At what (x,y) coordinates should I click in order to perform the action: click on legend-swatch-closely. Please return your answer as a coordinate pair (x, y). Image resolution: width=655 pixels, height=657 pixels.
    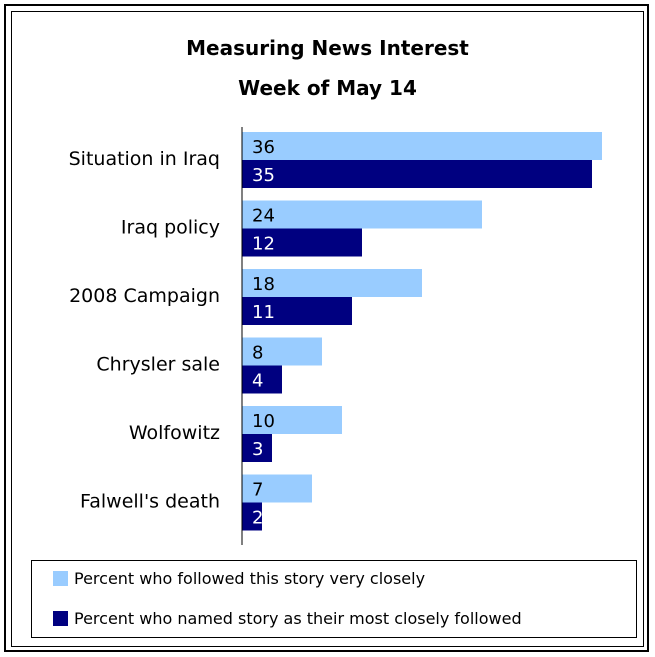
    Looking at the image, I should click on (60, 578).